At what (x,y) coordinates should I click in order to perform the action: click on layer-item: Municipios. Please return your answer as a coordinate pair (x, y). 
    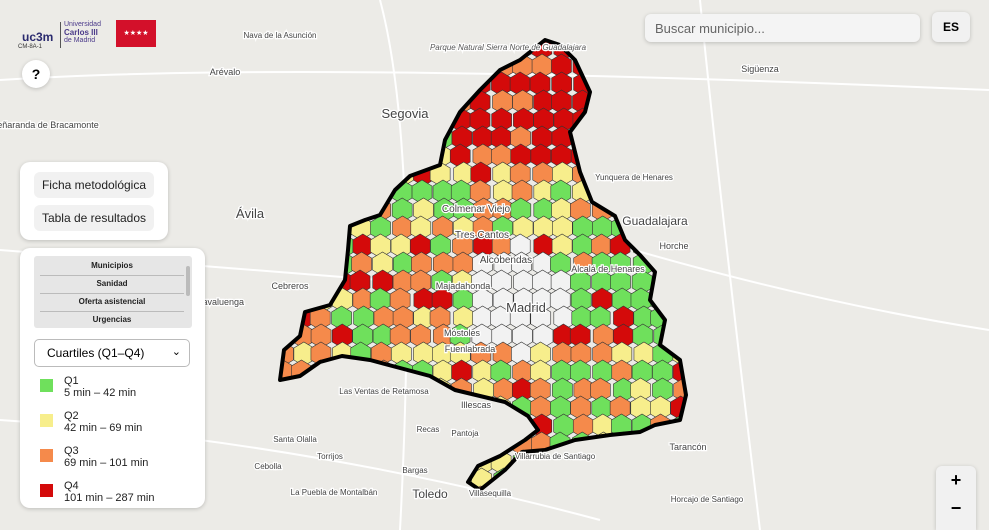
    Looking at the image, I should click on (112, 268).